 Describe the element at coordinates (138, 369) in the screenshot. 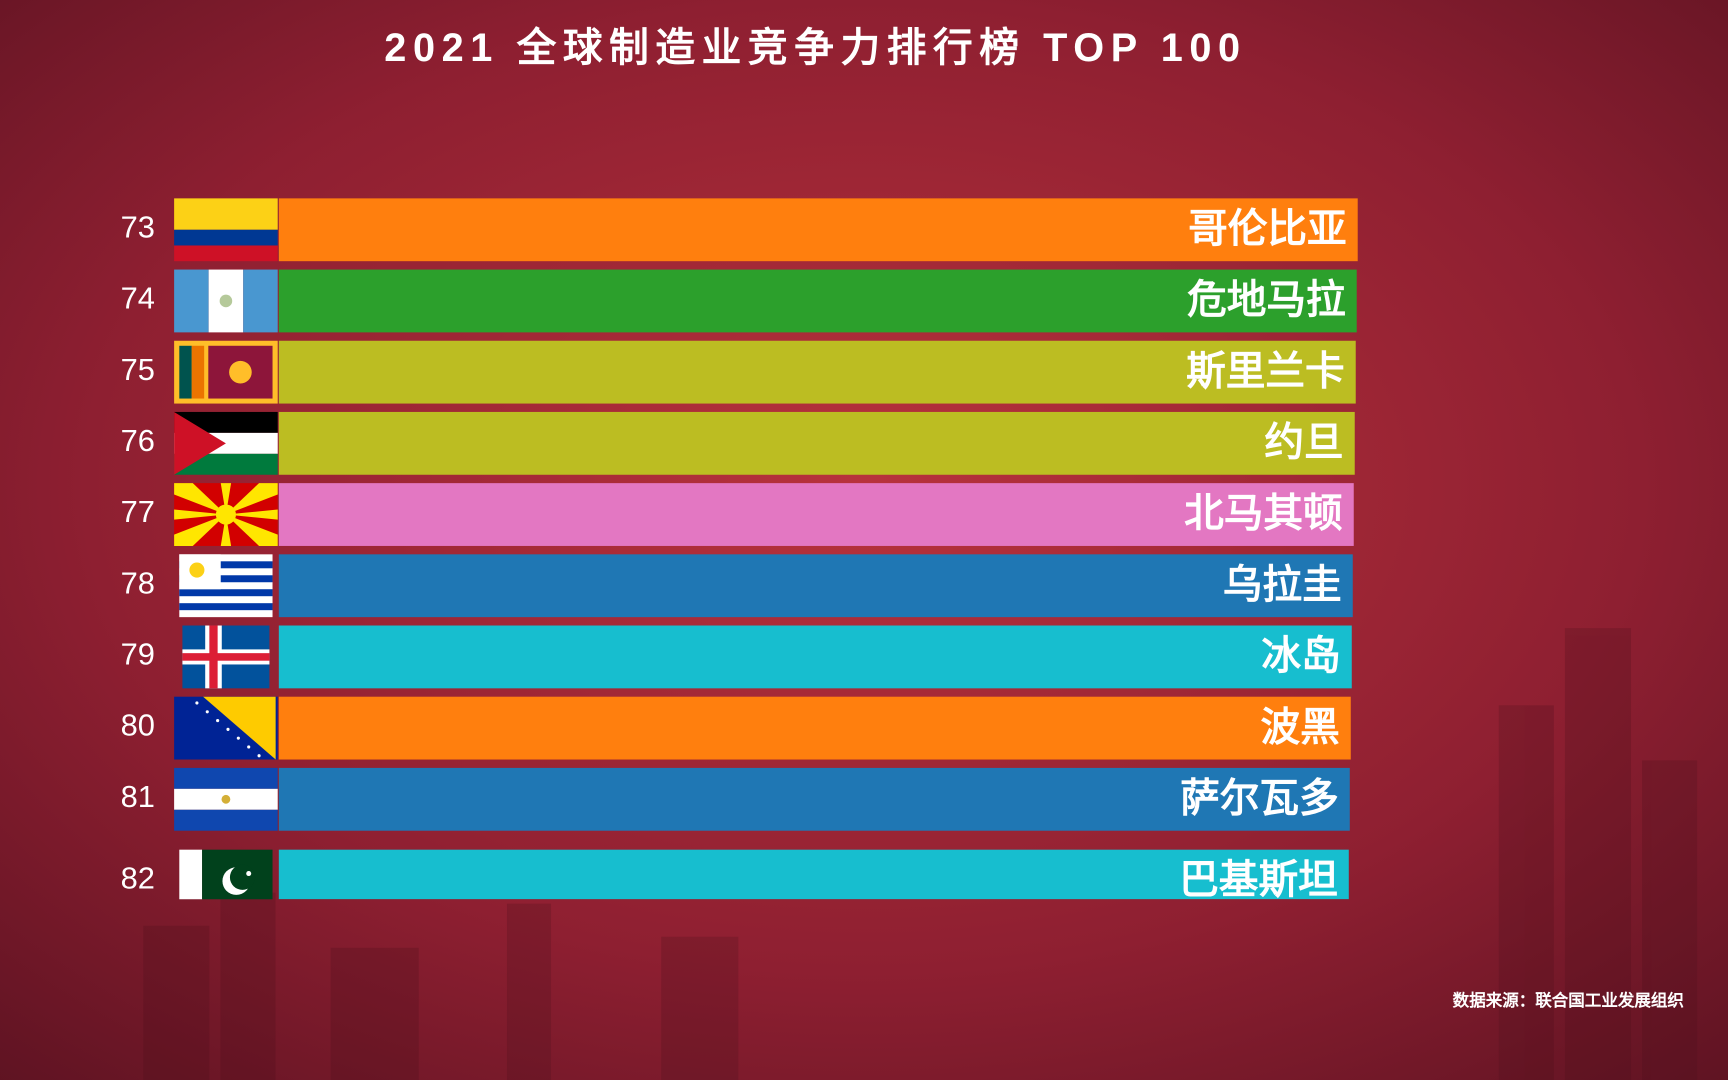

I see `rank-label: 75` at that location.